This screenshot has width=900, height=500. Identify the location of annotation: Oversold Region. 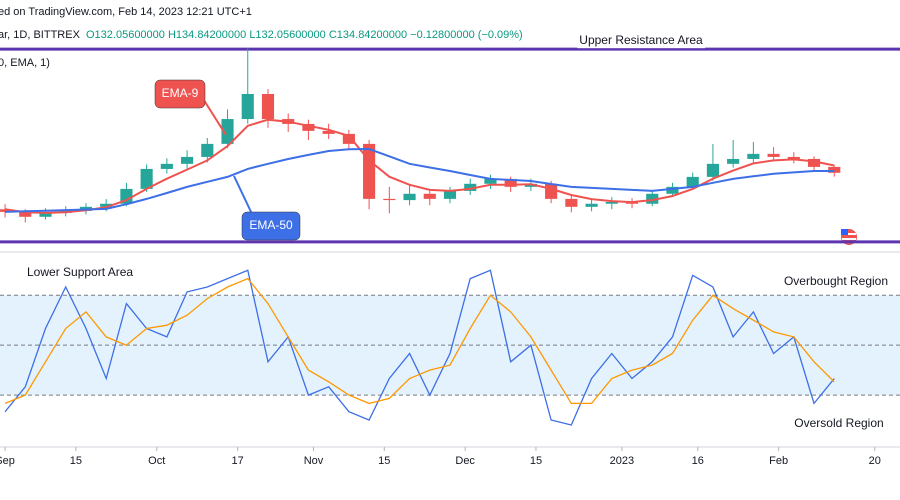
(838, 423).